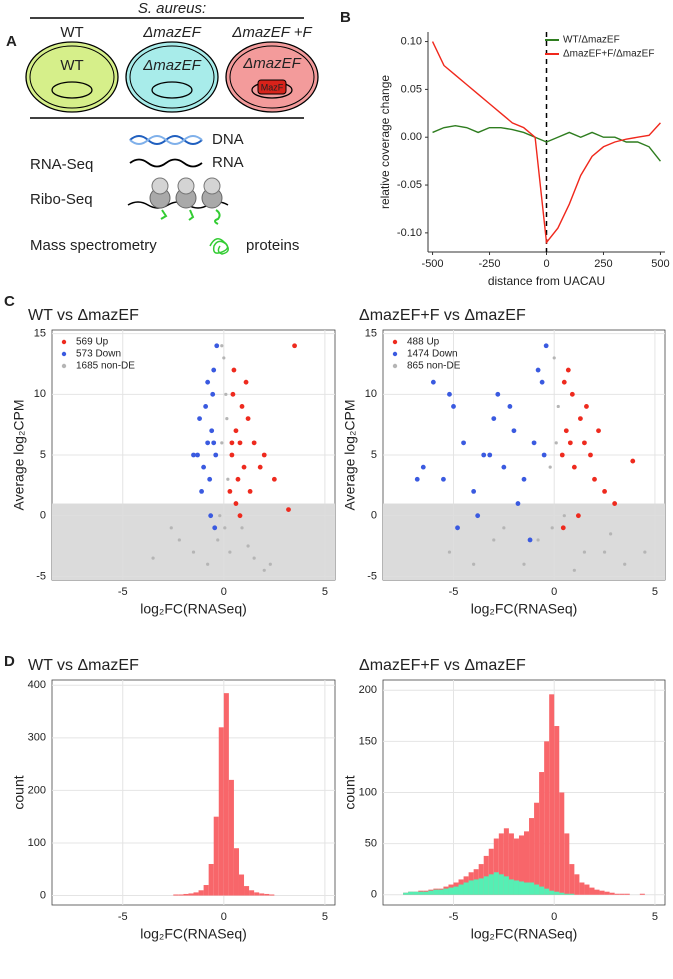 The width and height of the screenshot is (673, 979). I want to click on cell: ΔmazEF MazF, so click(272, 77).